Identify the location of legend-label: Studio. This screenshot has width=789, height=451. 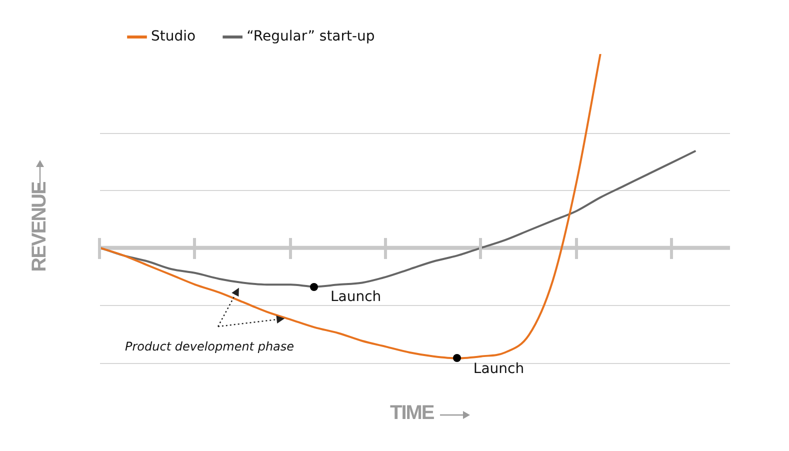
(173, 36).